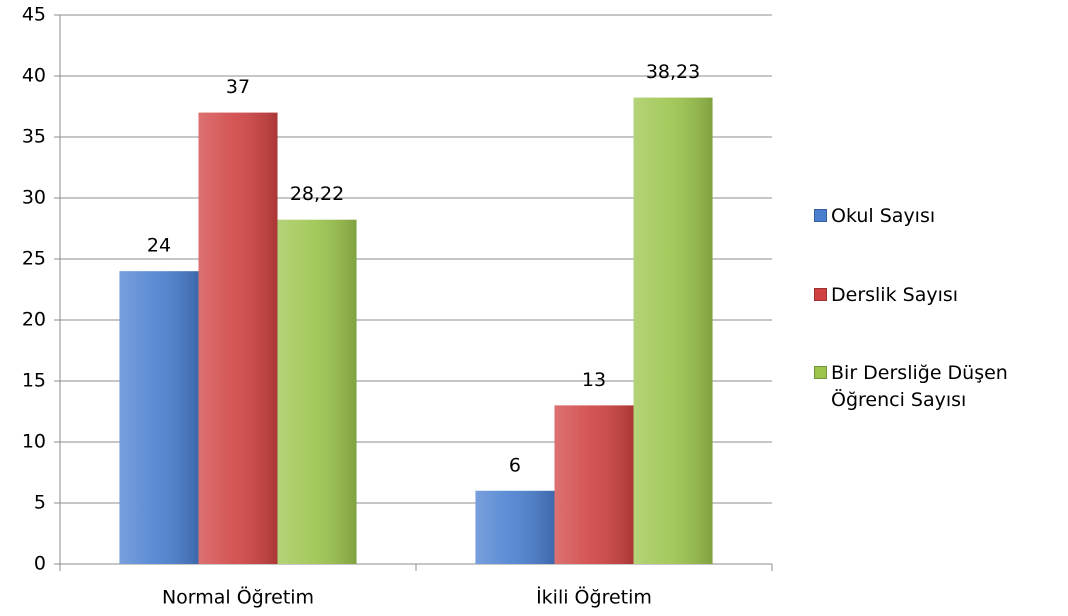 This screenshot has height=616, width=1068. Describe the element at coordinates (40, 564) in the screenshot. I see `y-tick-label: 0` at that location.